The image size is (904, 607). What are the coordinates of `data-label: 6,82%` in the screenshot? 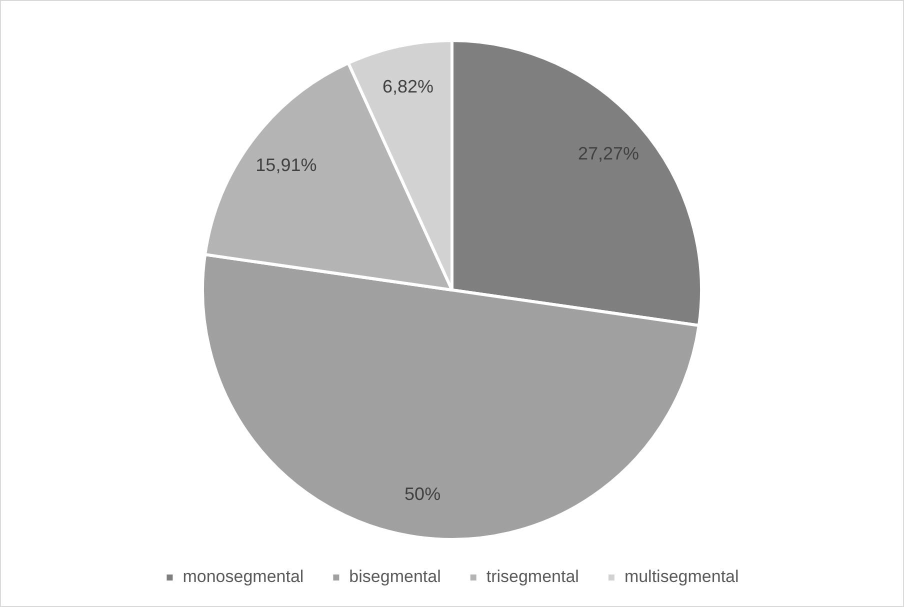 It's located at (408, 86).